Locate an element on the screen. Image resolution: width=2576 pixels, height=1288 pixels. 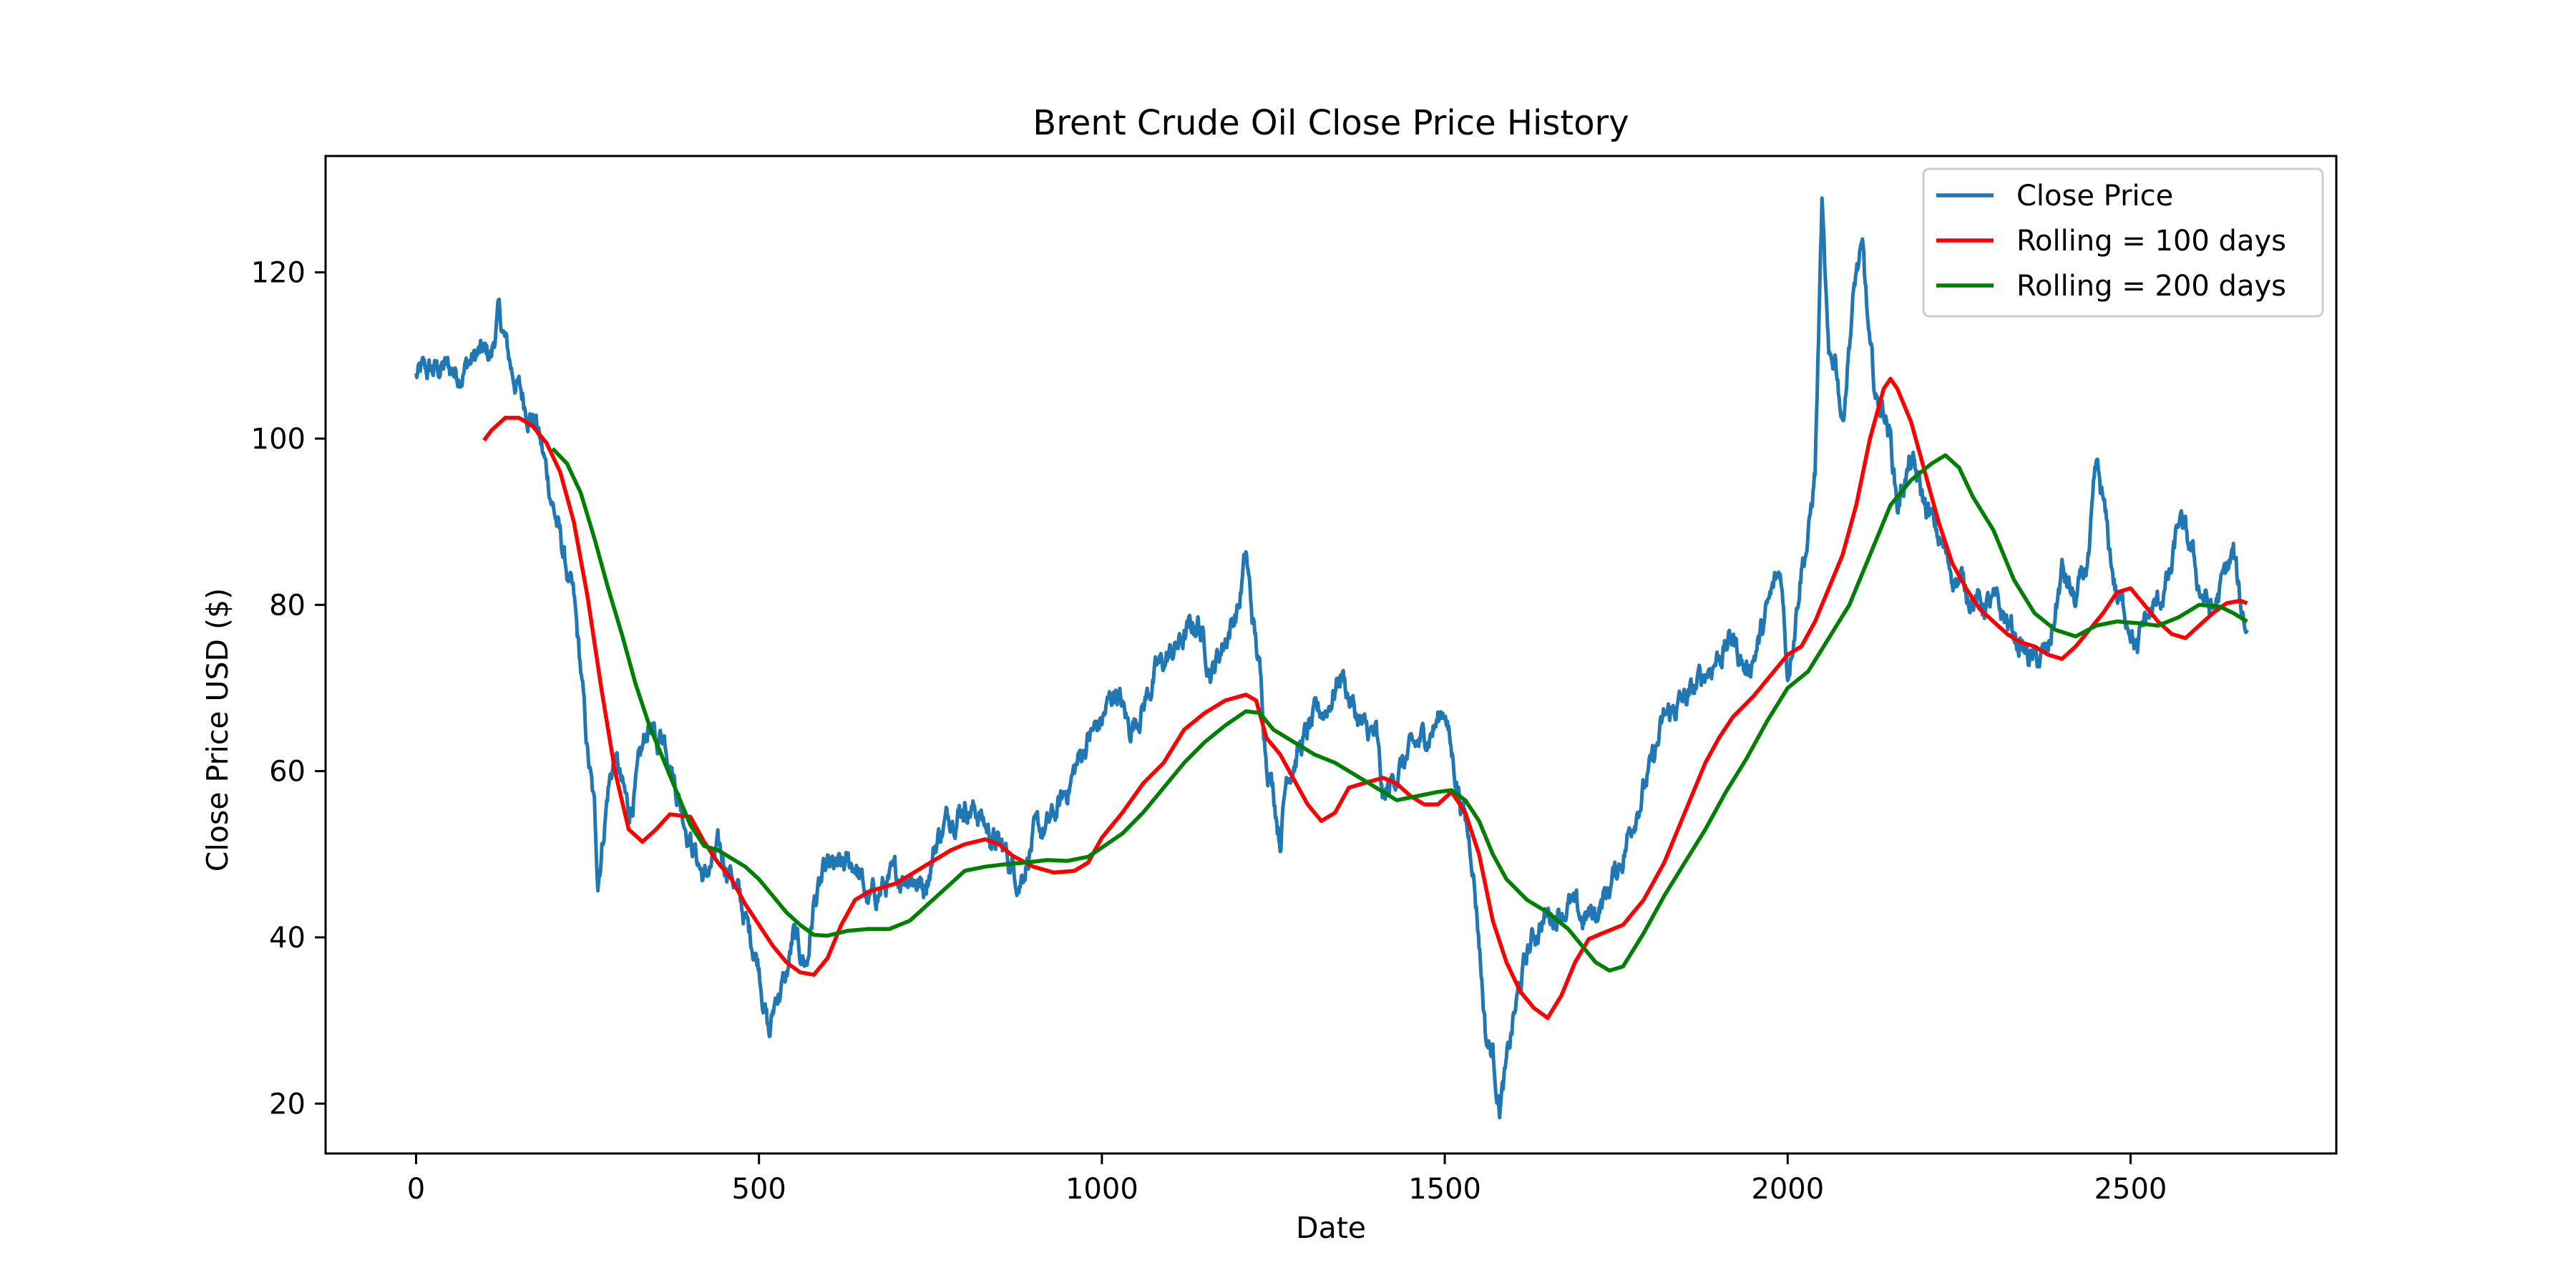
x-tick-label: 2500 is located at coordinates (2130, 1189).